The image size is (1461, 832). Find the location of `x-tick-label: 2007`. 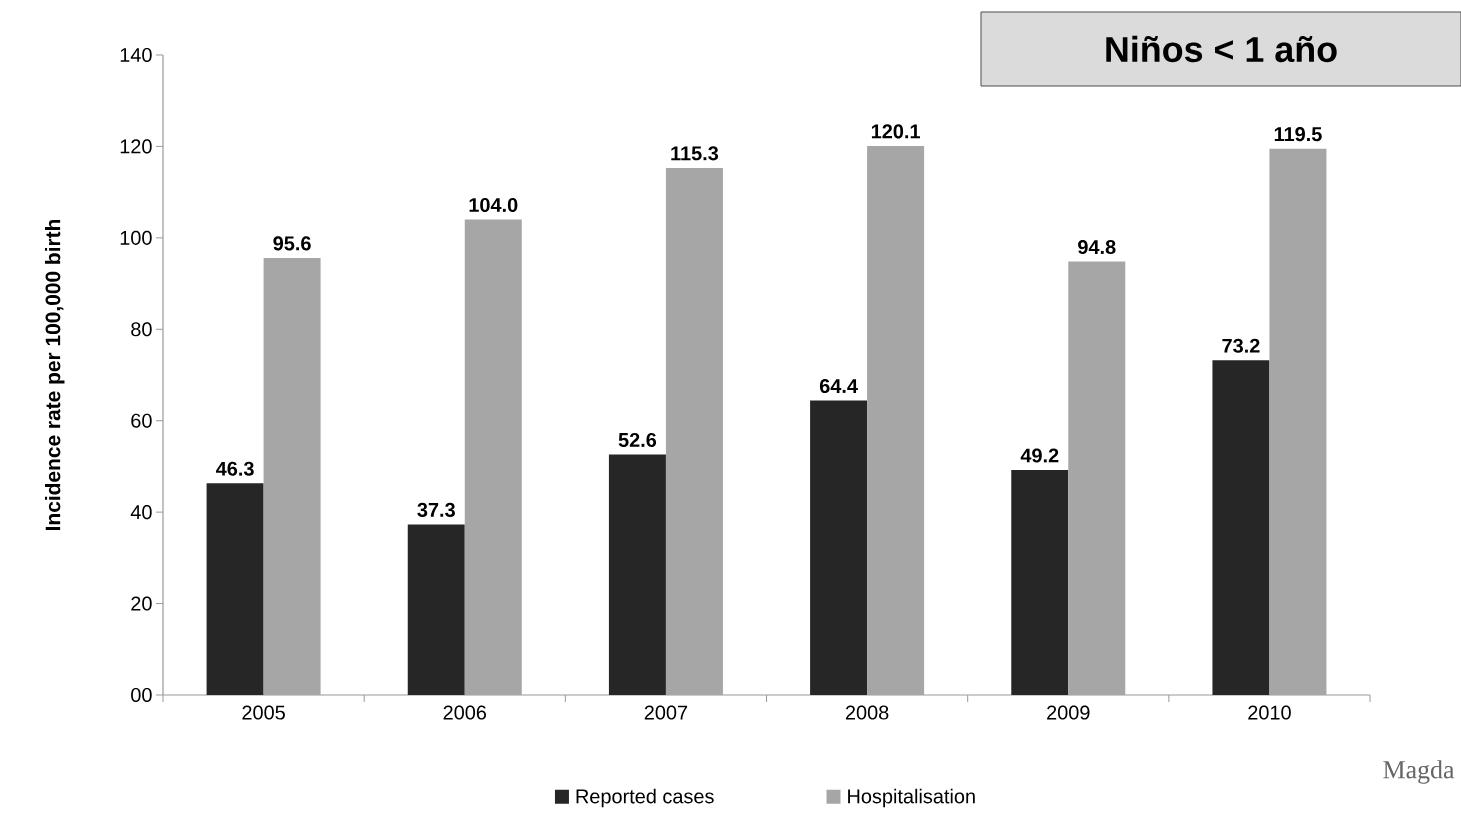

x-tick-label: 2007 is located at coordinates (666, 712).